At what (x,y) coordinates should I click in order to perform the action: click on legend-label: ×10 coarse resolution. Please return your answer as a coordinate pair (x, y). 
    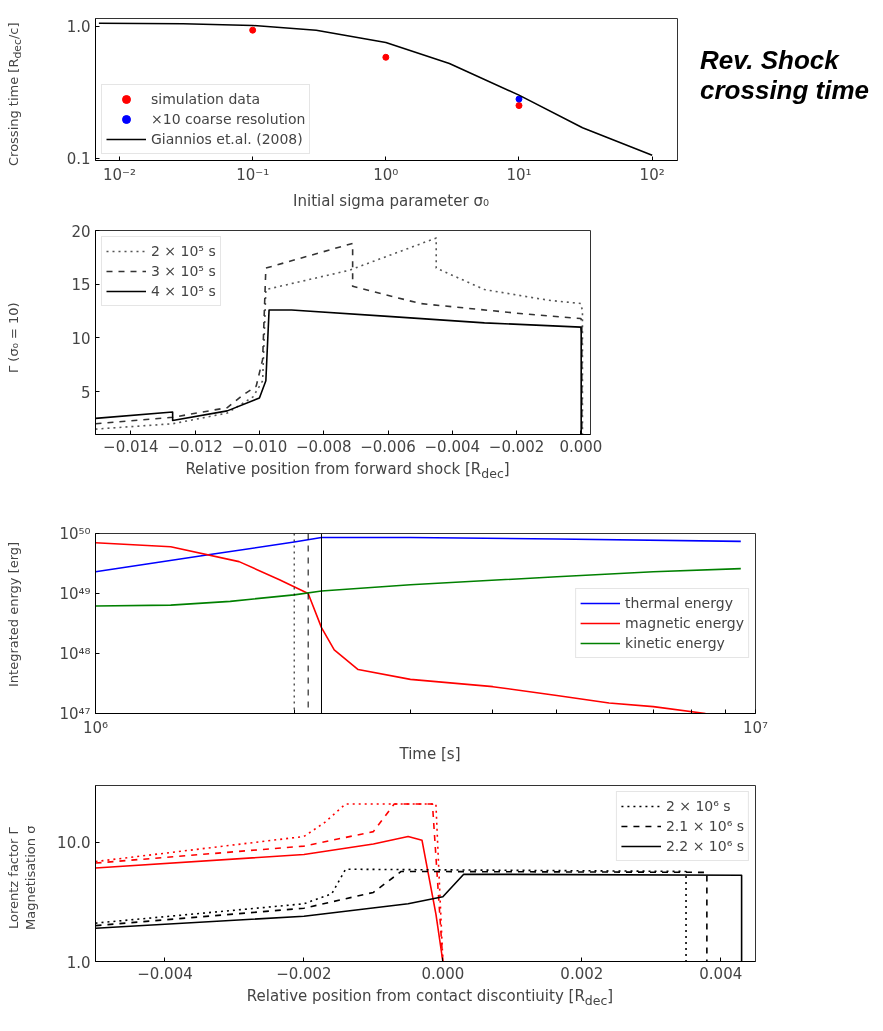
    Looking at the image, I should click on (228, 119).